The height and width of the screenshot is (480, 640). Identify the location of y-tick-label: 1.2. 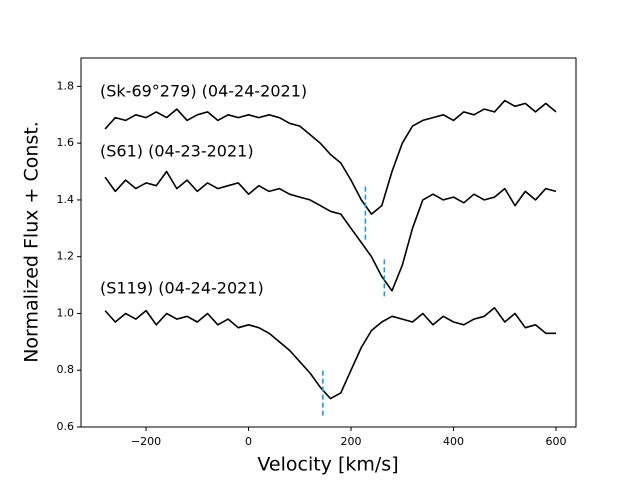
(66, 256).